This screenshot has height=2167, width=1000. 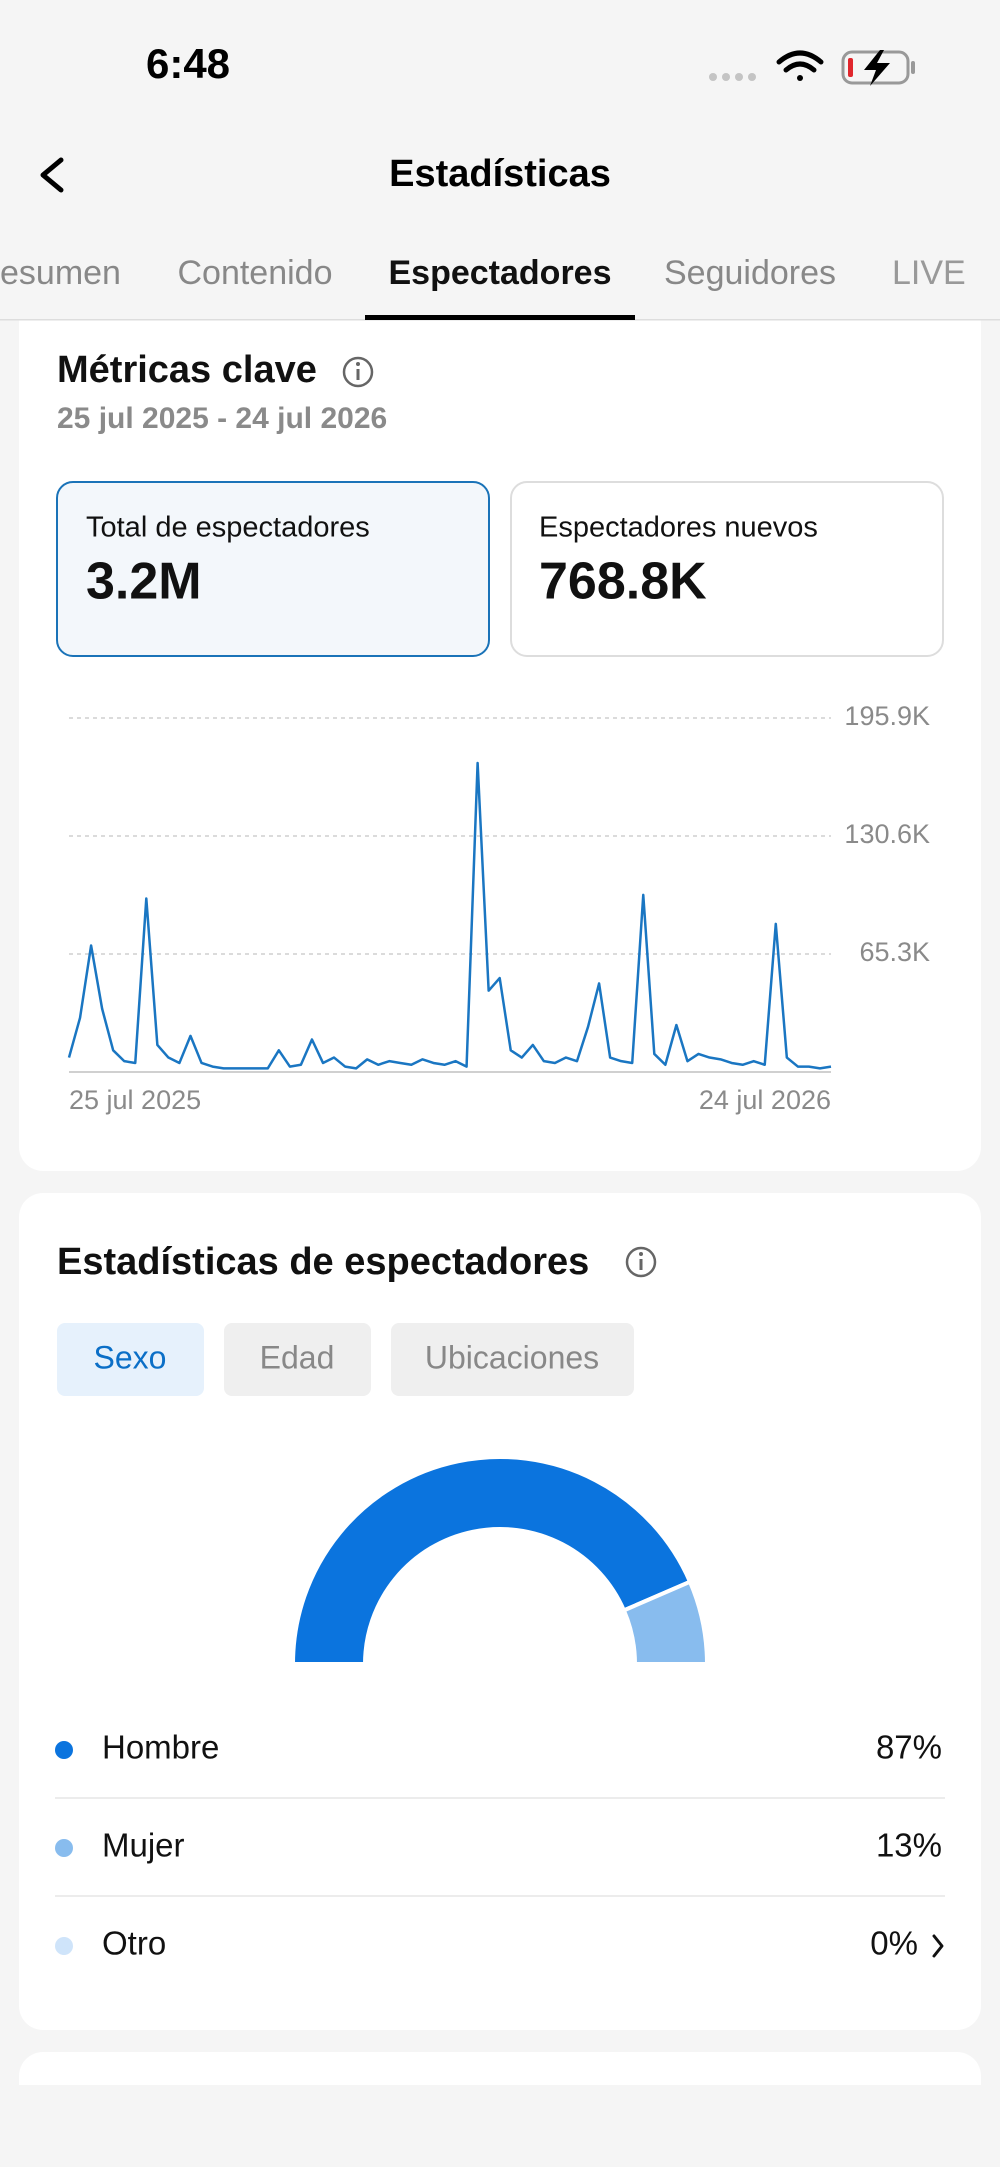 I want to click on status-time: 6:48, so click(x=188, y=63).